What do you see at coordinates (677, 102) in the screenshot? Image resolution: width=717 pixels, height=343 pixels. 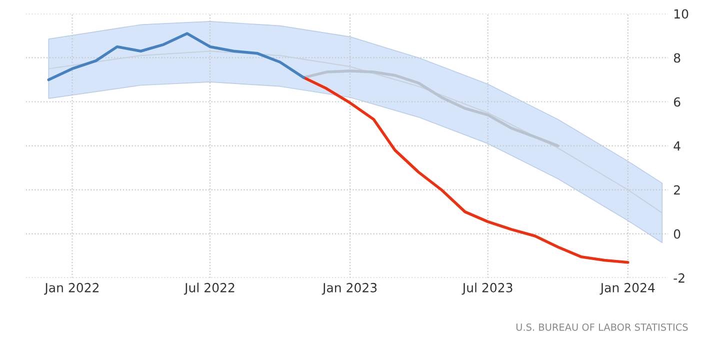 I see `y-tick-label: 6` at bounding box center [677, 102].